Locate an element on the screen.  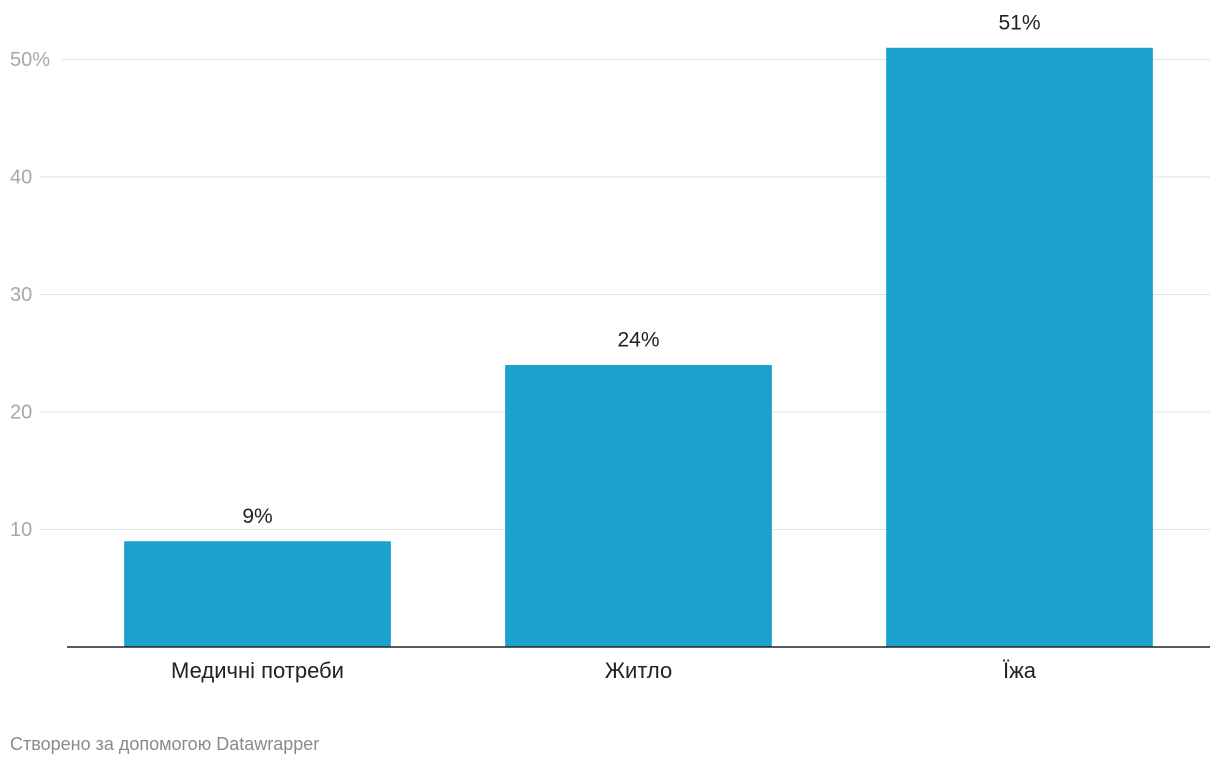
y-tick-label: 20 is located at coordinates (21, 412).